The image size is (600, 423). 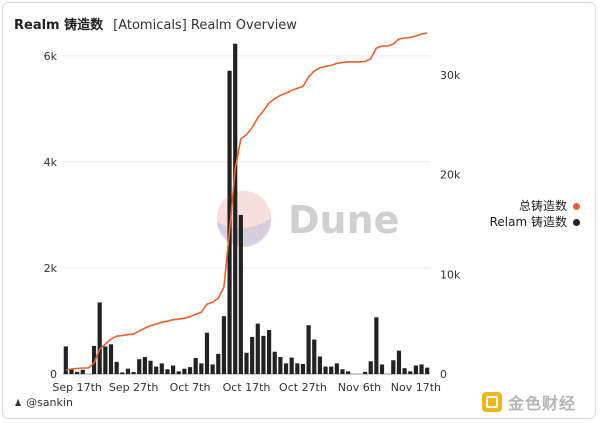 I want to click on x-tick-label: Sep 27th, so click(x=134, y=387).